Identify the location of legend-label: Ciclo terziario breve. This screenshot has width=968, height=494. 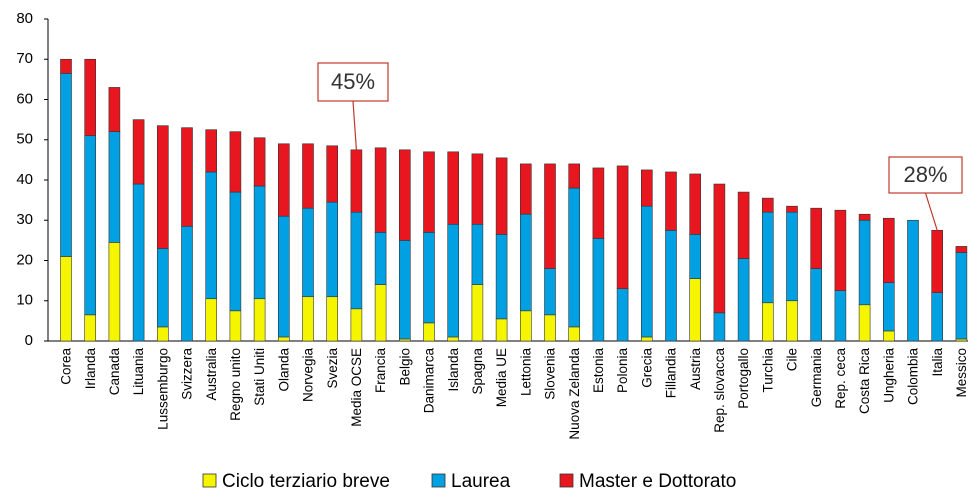
(306, 481).